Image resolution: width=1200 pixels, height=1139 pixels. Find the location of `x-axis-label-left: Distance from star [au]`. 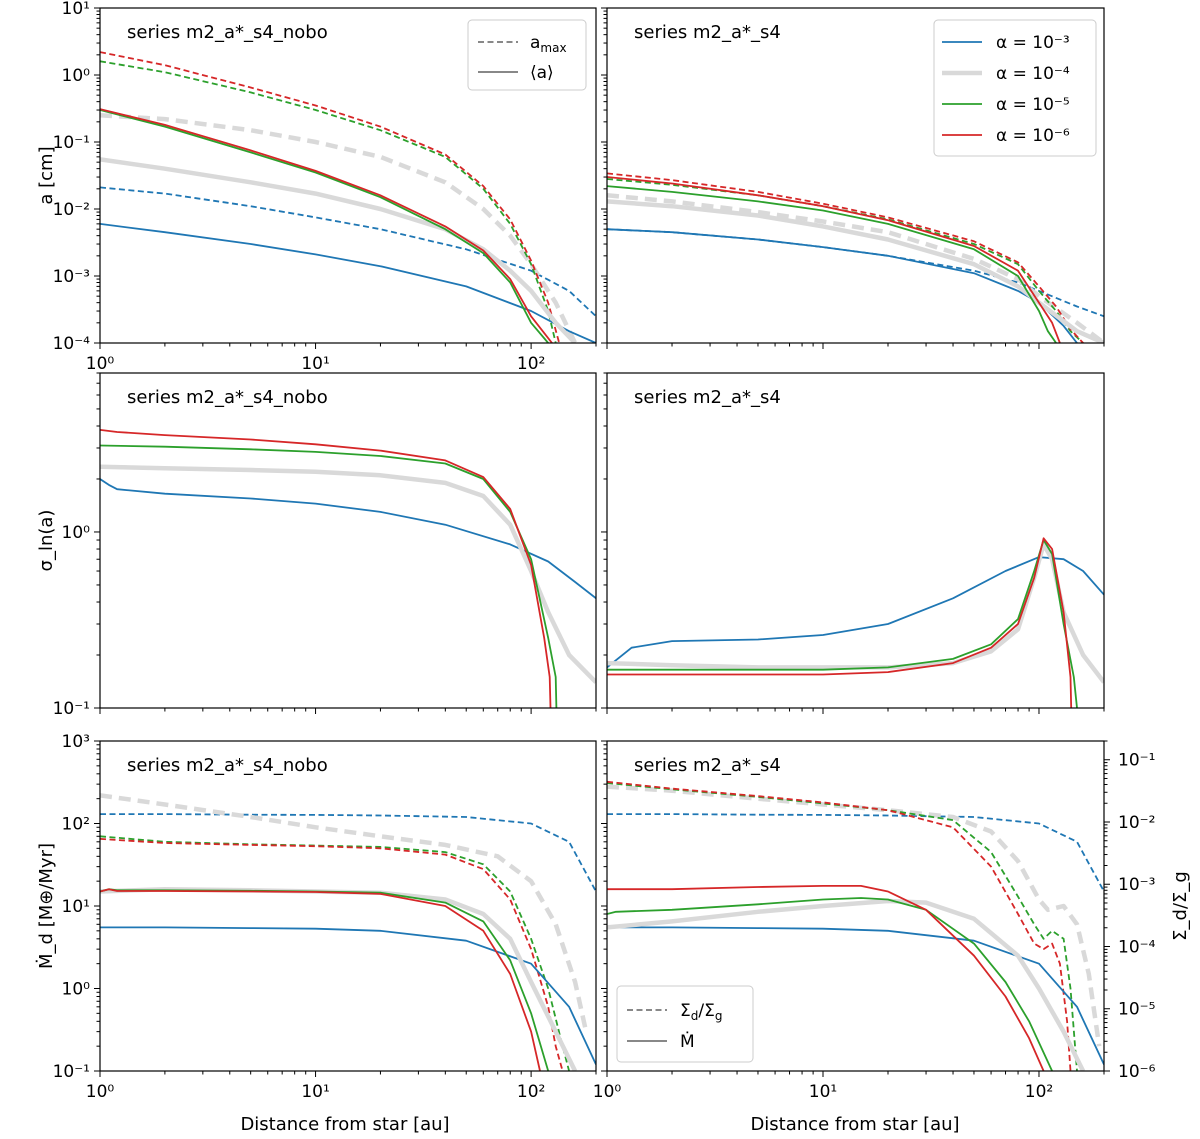

x-axis-label-left: Distance from star [au] is located at coordinates (344, 1124).